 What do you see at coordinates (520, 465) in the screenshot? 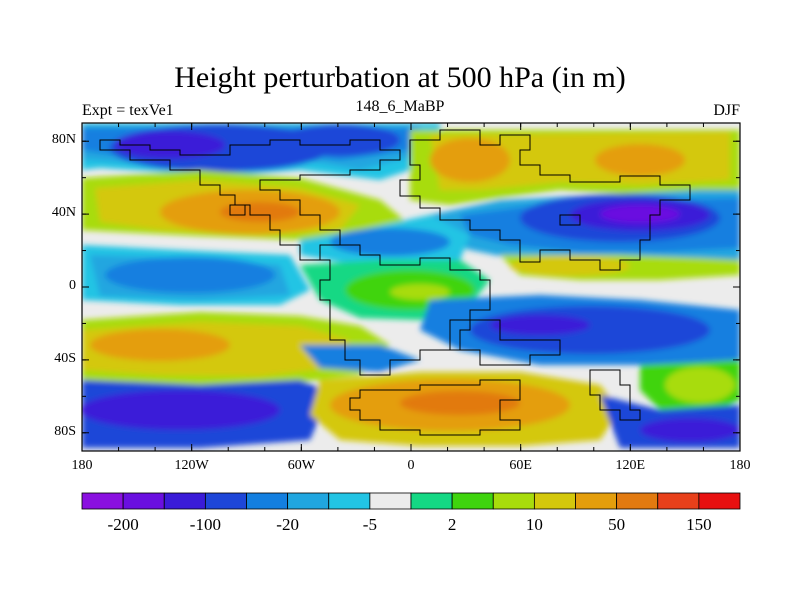
I see `x-tick-label: 60E` at bounding box center [520, 465].